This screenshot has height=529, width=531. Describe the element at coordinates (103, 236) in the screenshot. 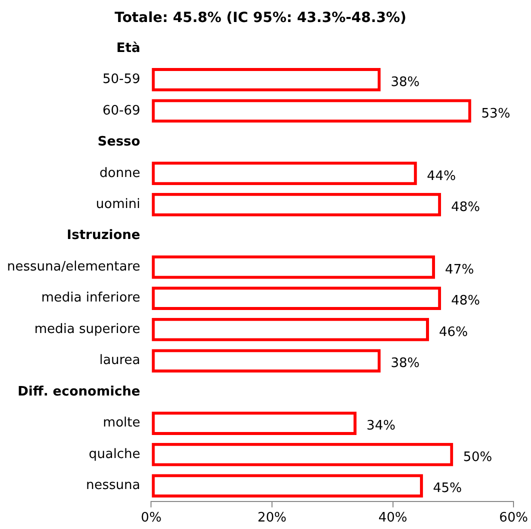

I see `y-tick-label: Istruzione` at that location.